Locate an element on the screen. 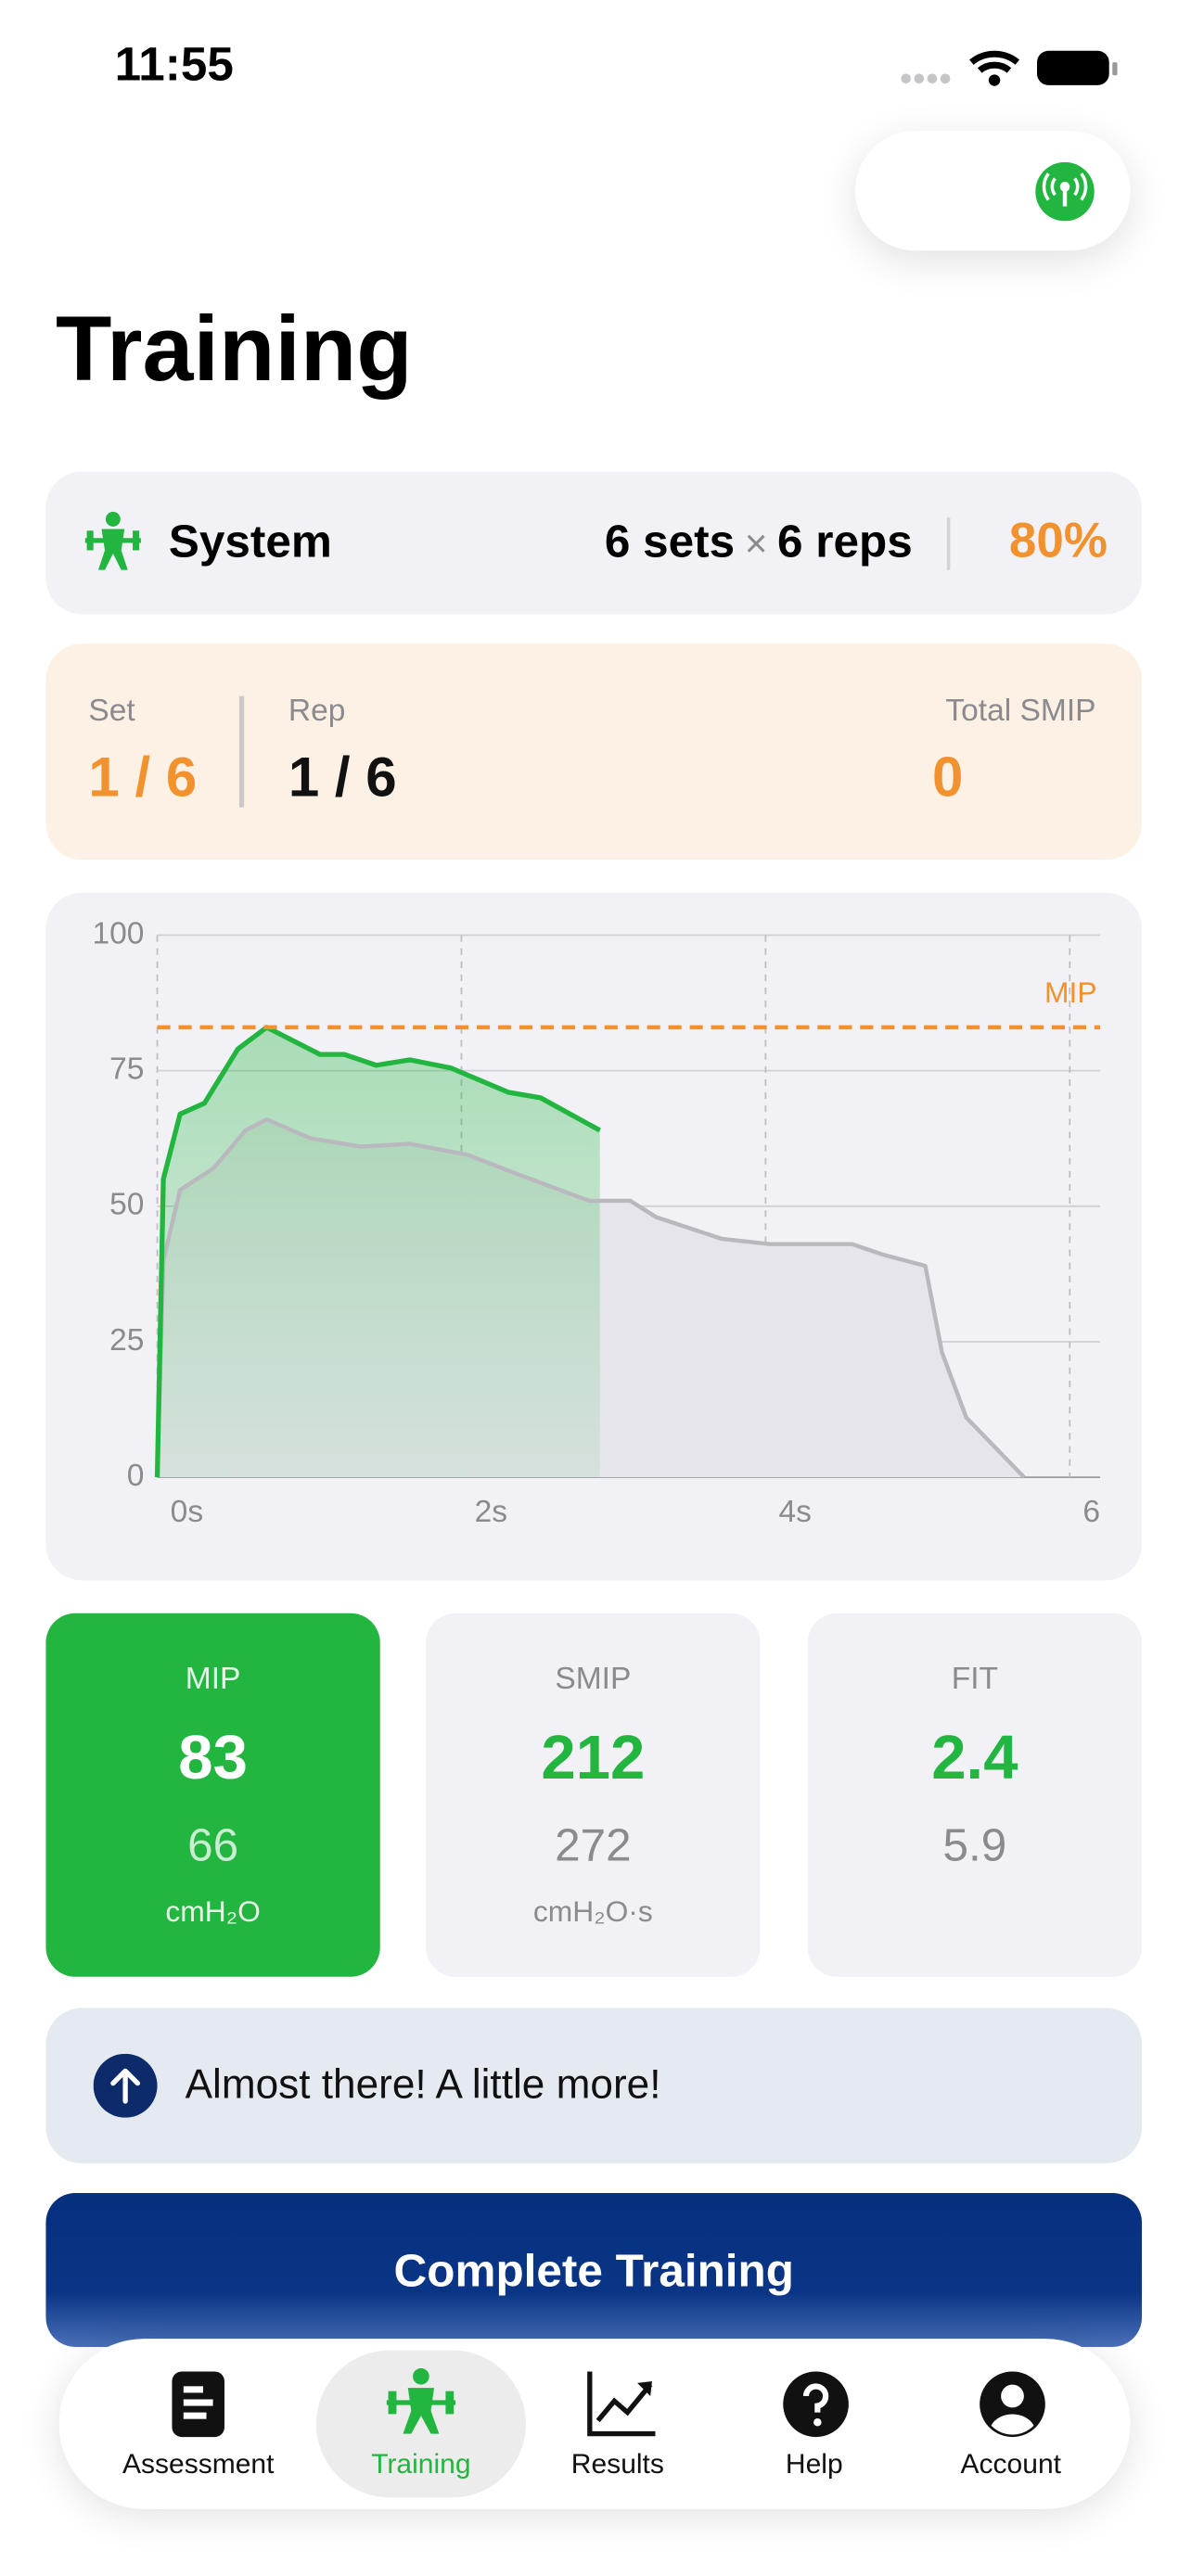 The width and height of the screenshot is (1191, 2576). tab: Training is located at coordinates (421, 2426).